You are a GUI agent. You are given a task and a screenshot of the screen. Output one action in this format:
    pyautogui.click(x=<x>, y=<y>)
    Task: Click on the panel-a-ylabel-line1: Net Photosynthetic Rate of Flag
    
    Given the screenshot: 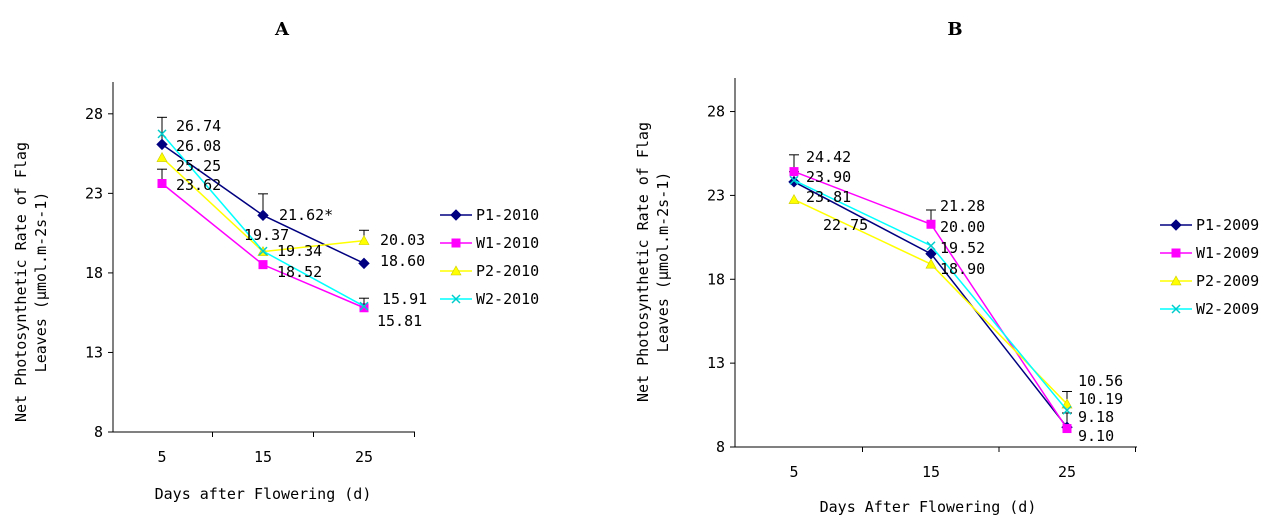 What is the action you would take?
    pyautogui.click(x=21, y=282)
    